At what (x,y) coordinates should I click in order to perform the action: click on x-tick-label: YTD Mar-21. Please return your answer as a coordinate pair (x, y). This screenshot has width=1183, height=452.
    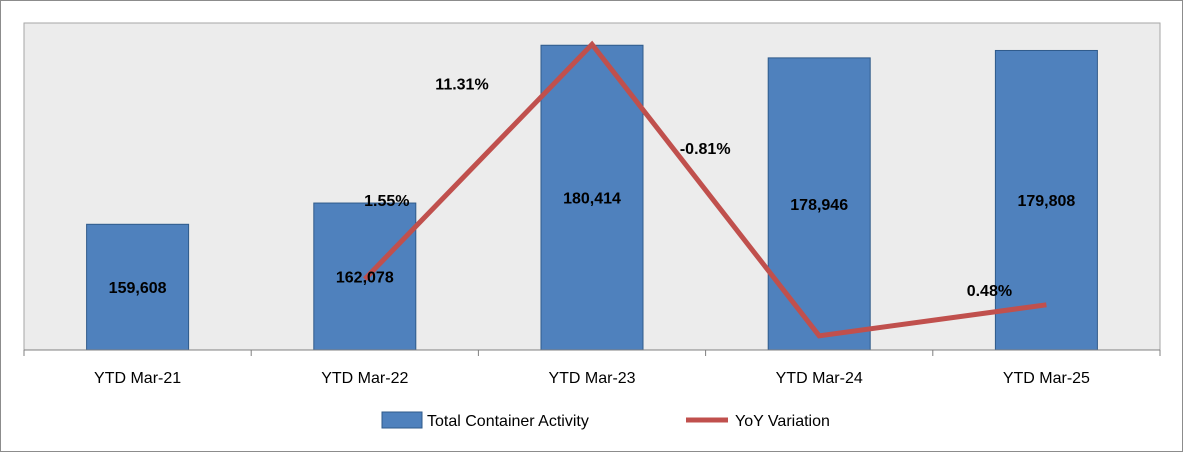
    Looking at the image, I should click on (137, 378).